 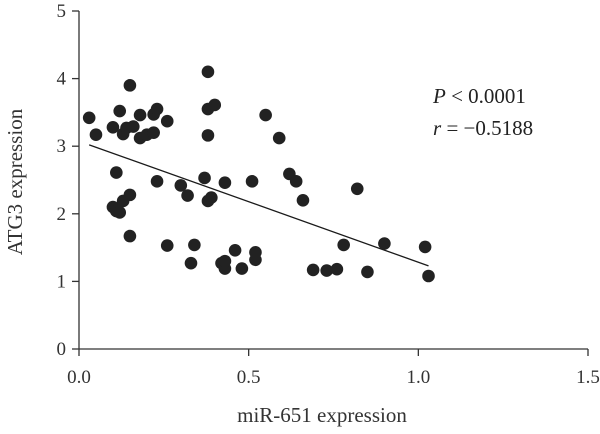 I want to click on y-tick-label: 4, so click(x=62, y=79).